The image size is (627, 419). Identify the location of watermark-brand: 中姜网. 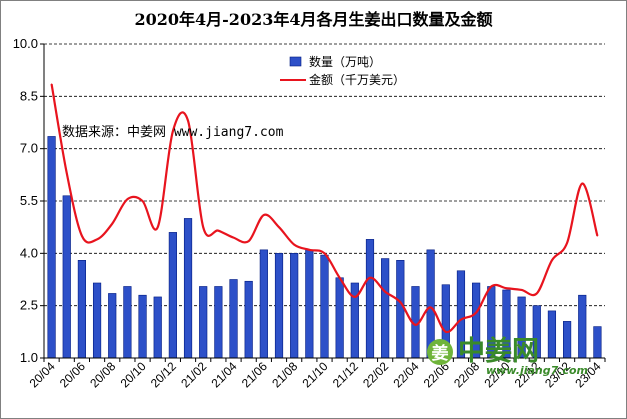
(498, 351).